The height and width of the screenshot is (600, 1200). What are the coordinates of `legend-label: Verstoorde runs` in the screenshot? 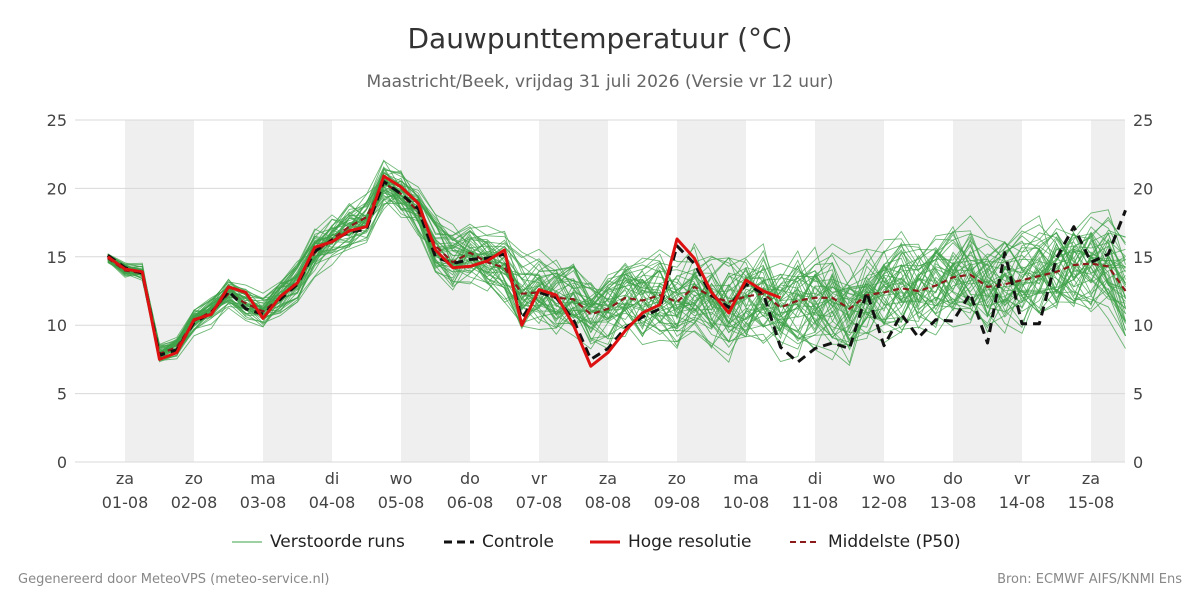 It's located at (337, 542).